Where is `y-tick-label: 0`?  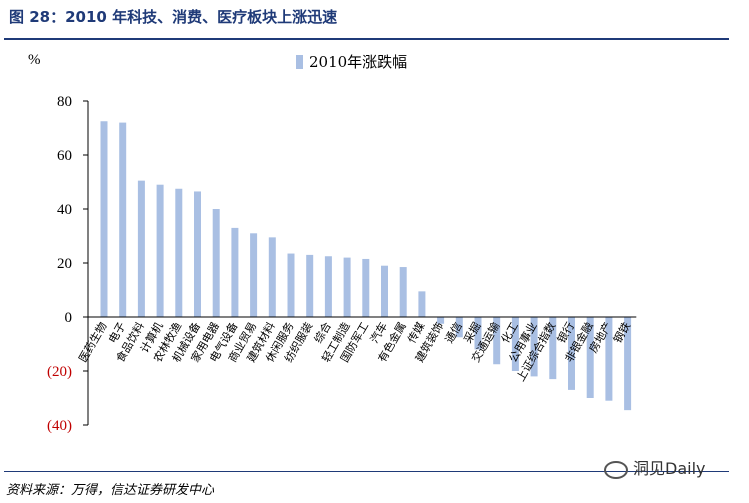
y-tick-label: 0 is located at coordinates (69, 318).